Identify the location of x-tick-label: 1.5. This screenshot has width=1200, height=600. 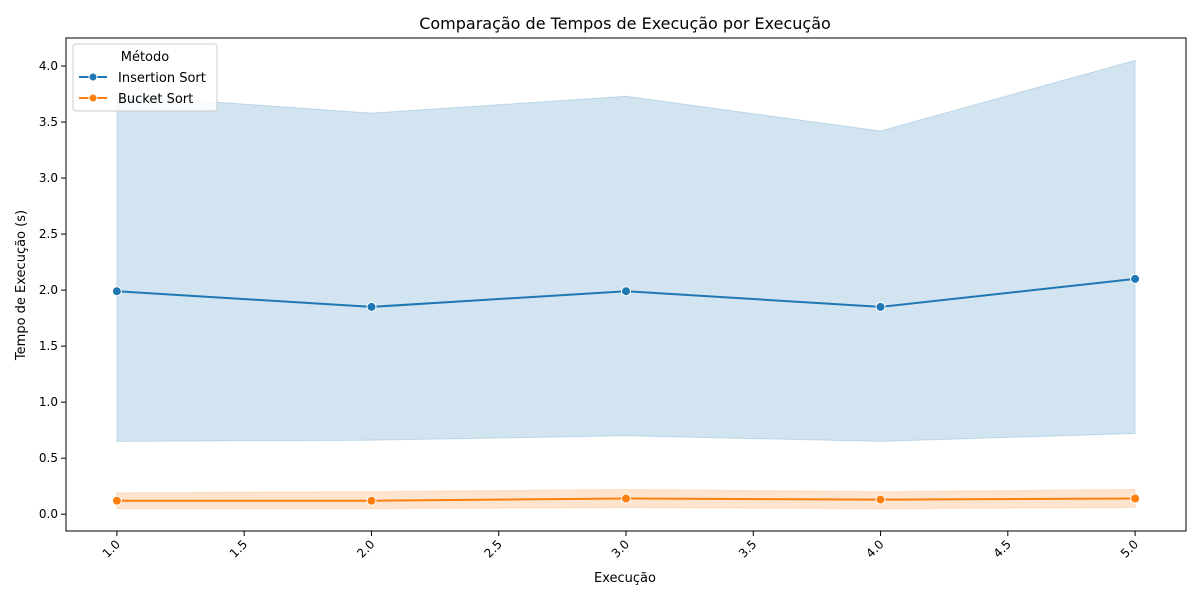
(238, 548).